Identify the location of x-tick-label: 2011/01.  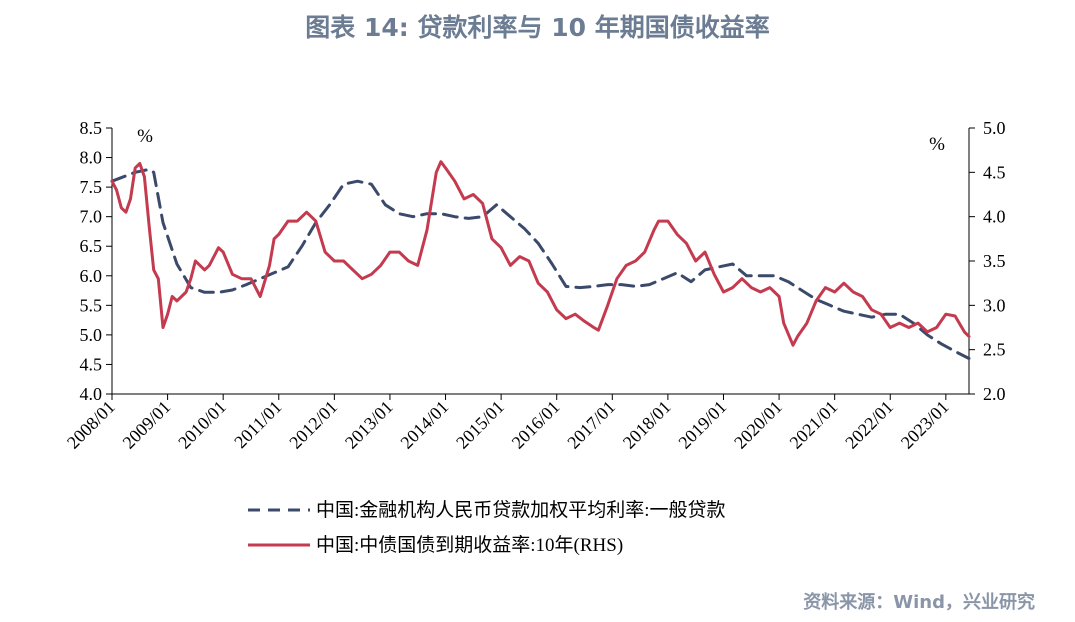
(257, 424).